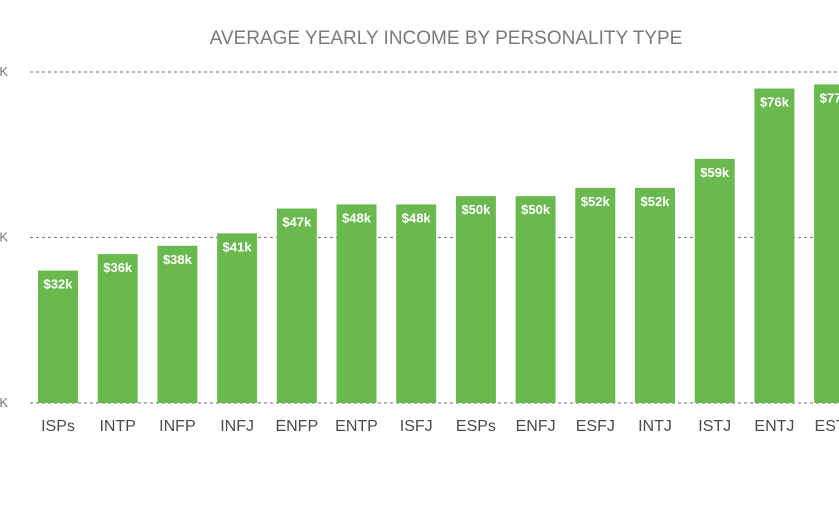 The height and width of the screenshot is (523, 839). Describe the element at coordinates (238, 246) in the screenshot. I see `data-label: $41k` at that location.